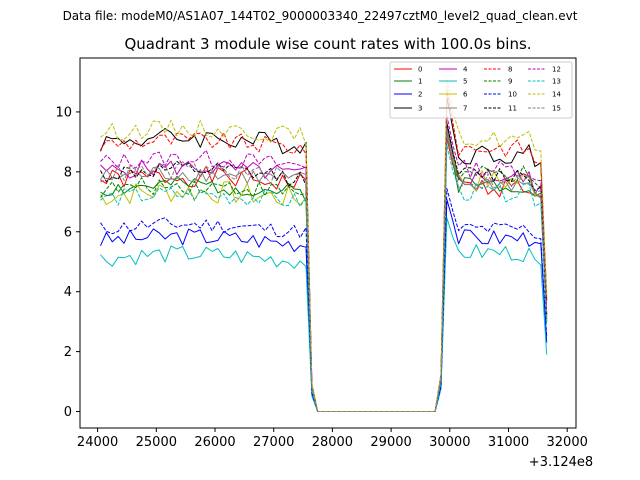  Describe the element at coordinates (67, 262) in the screenshot. I see `y-axis: 0 2 4 6 8 10` at that location.